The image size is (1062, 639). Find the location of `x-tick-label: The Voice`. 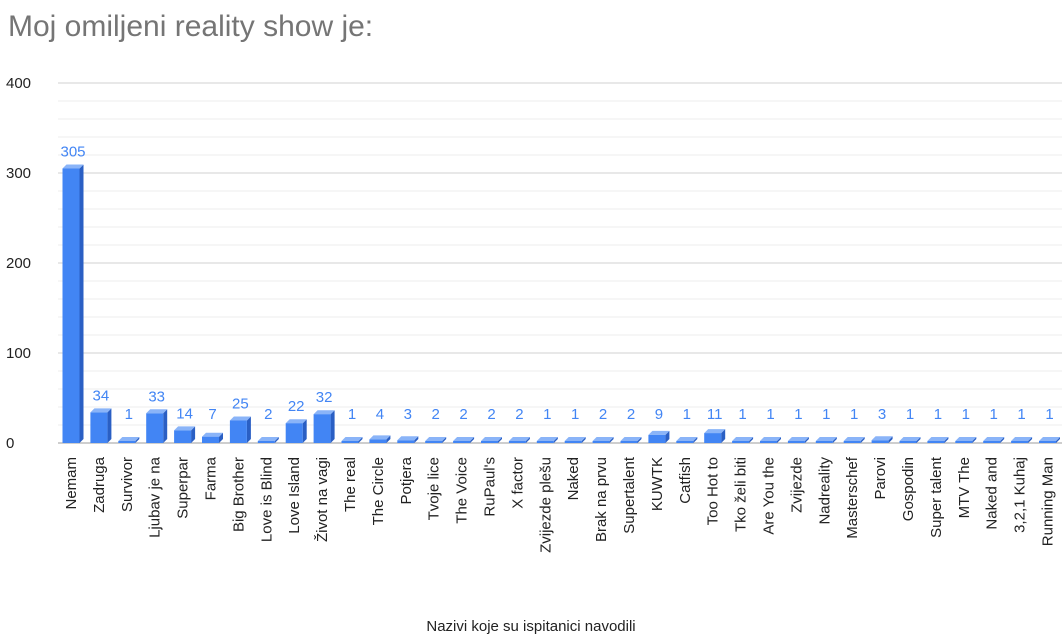

x-tick-label: The Voice is located at coordinates (462, 490).